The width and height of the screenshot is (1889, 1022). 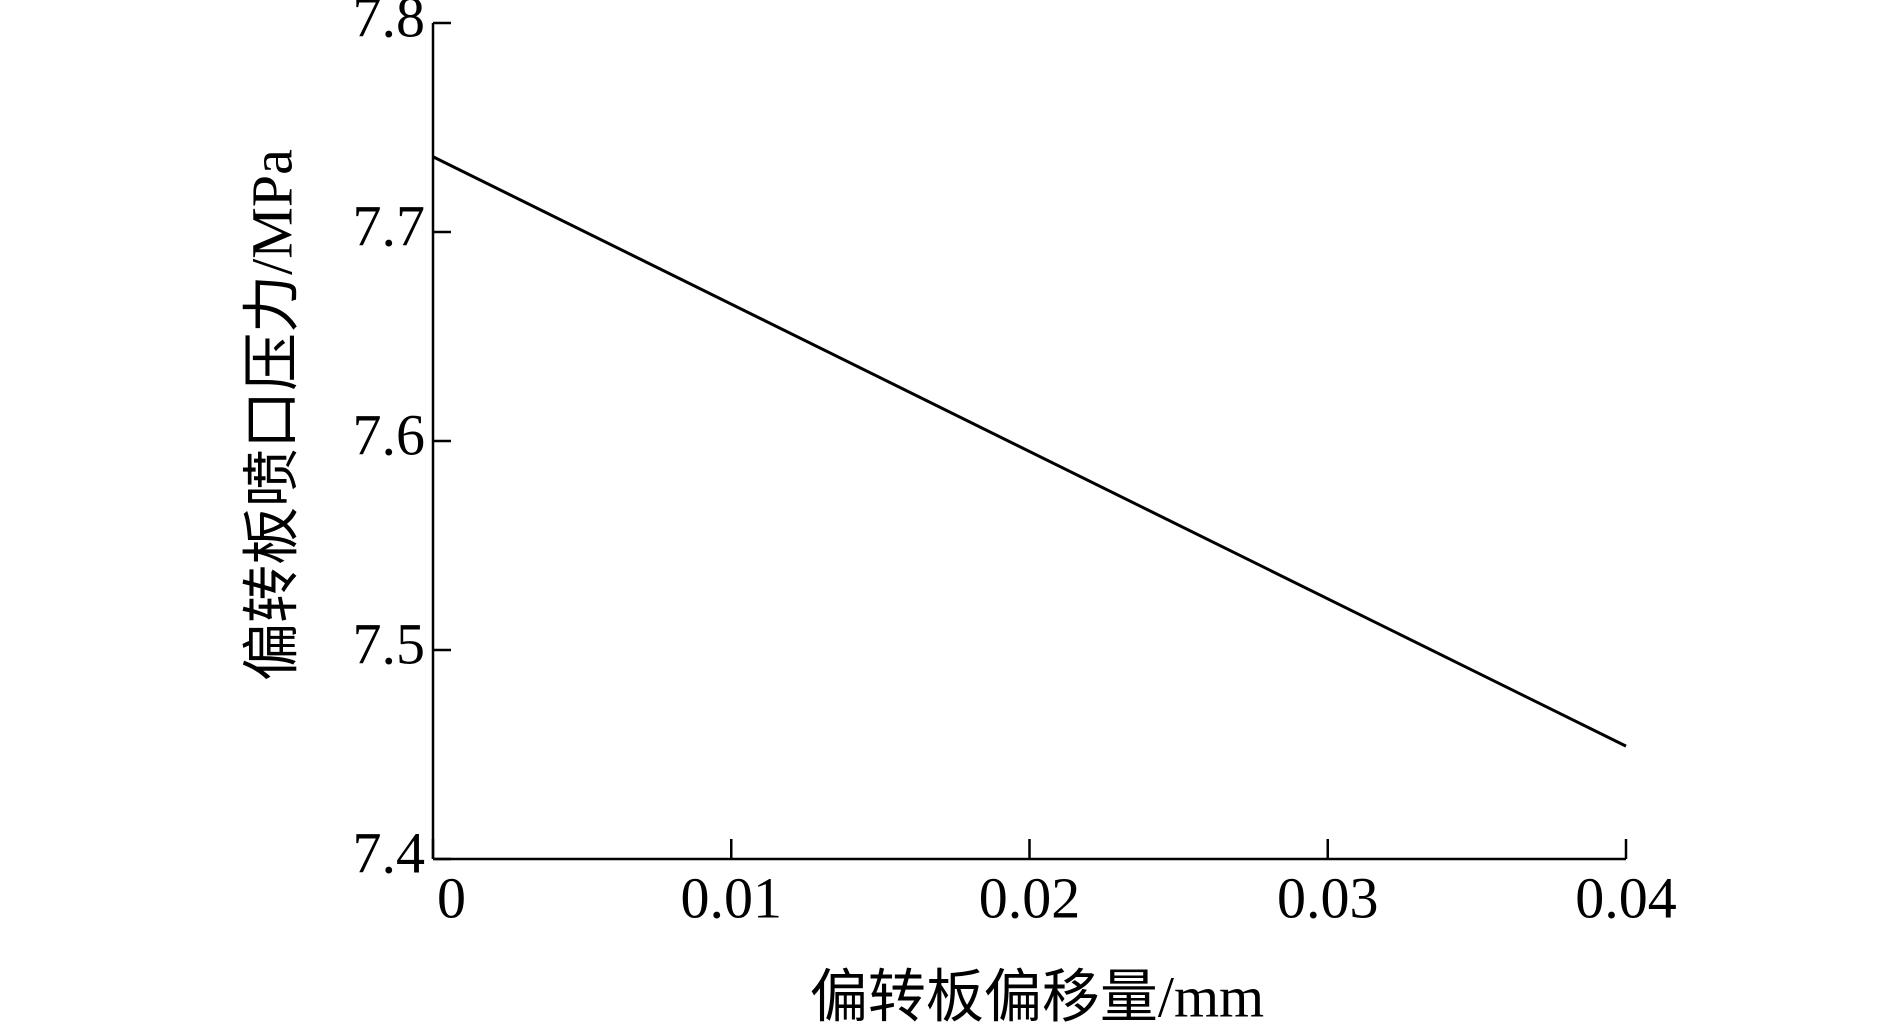 I want to click on y-tick-label: 7.8, so click(x=389, y=24).